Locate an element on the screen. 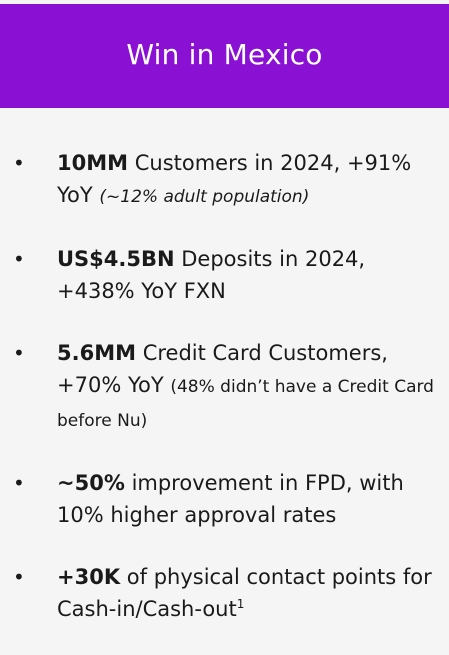 This screenshot has height=655, width=449. highlight-value: 10MM is located at coordinates (93, 163).